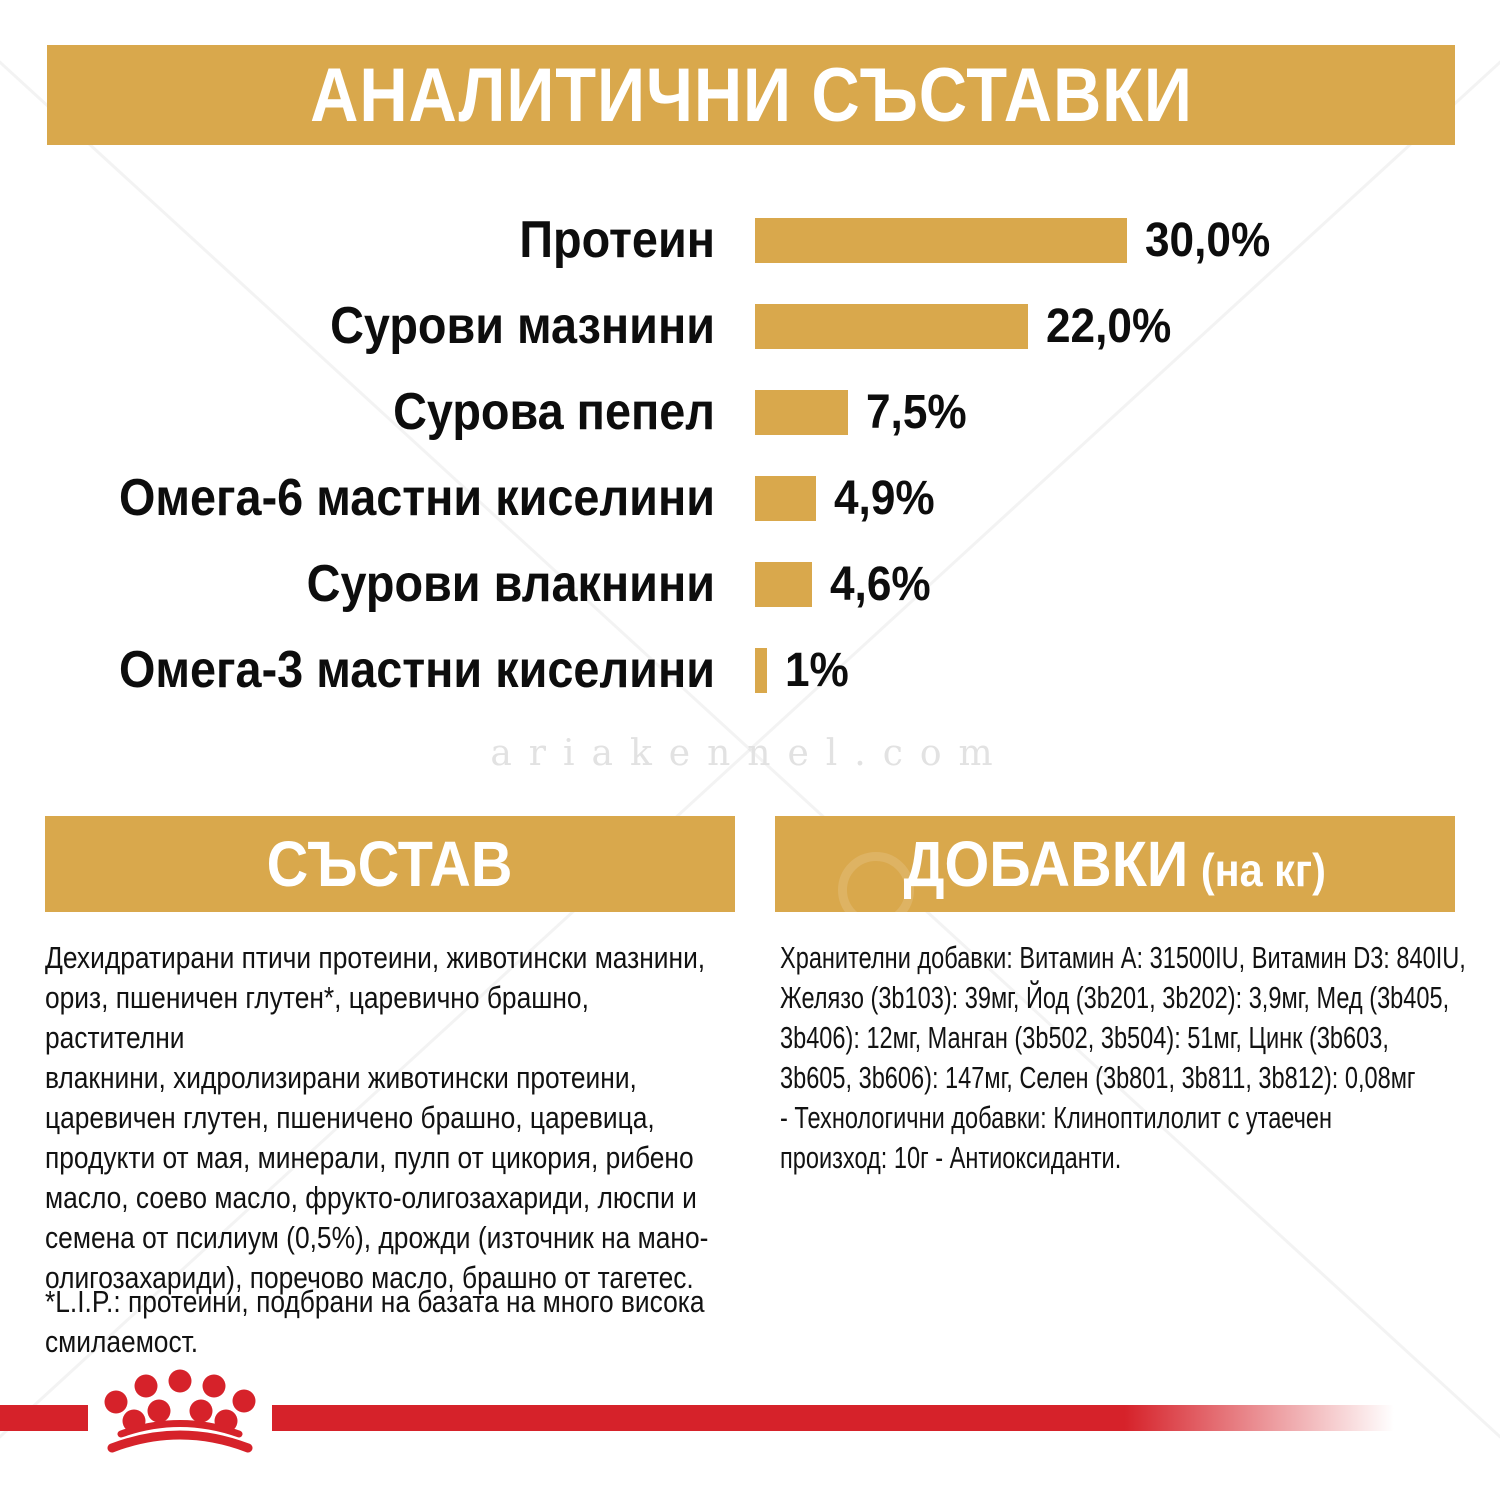 This screenshot has height=1500, width=1500. I want to click on additives-title-suffix: (на кг), so click(1264, 870).